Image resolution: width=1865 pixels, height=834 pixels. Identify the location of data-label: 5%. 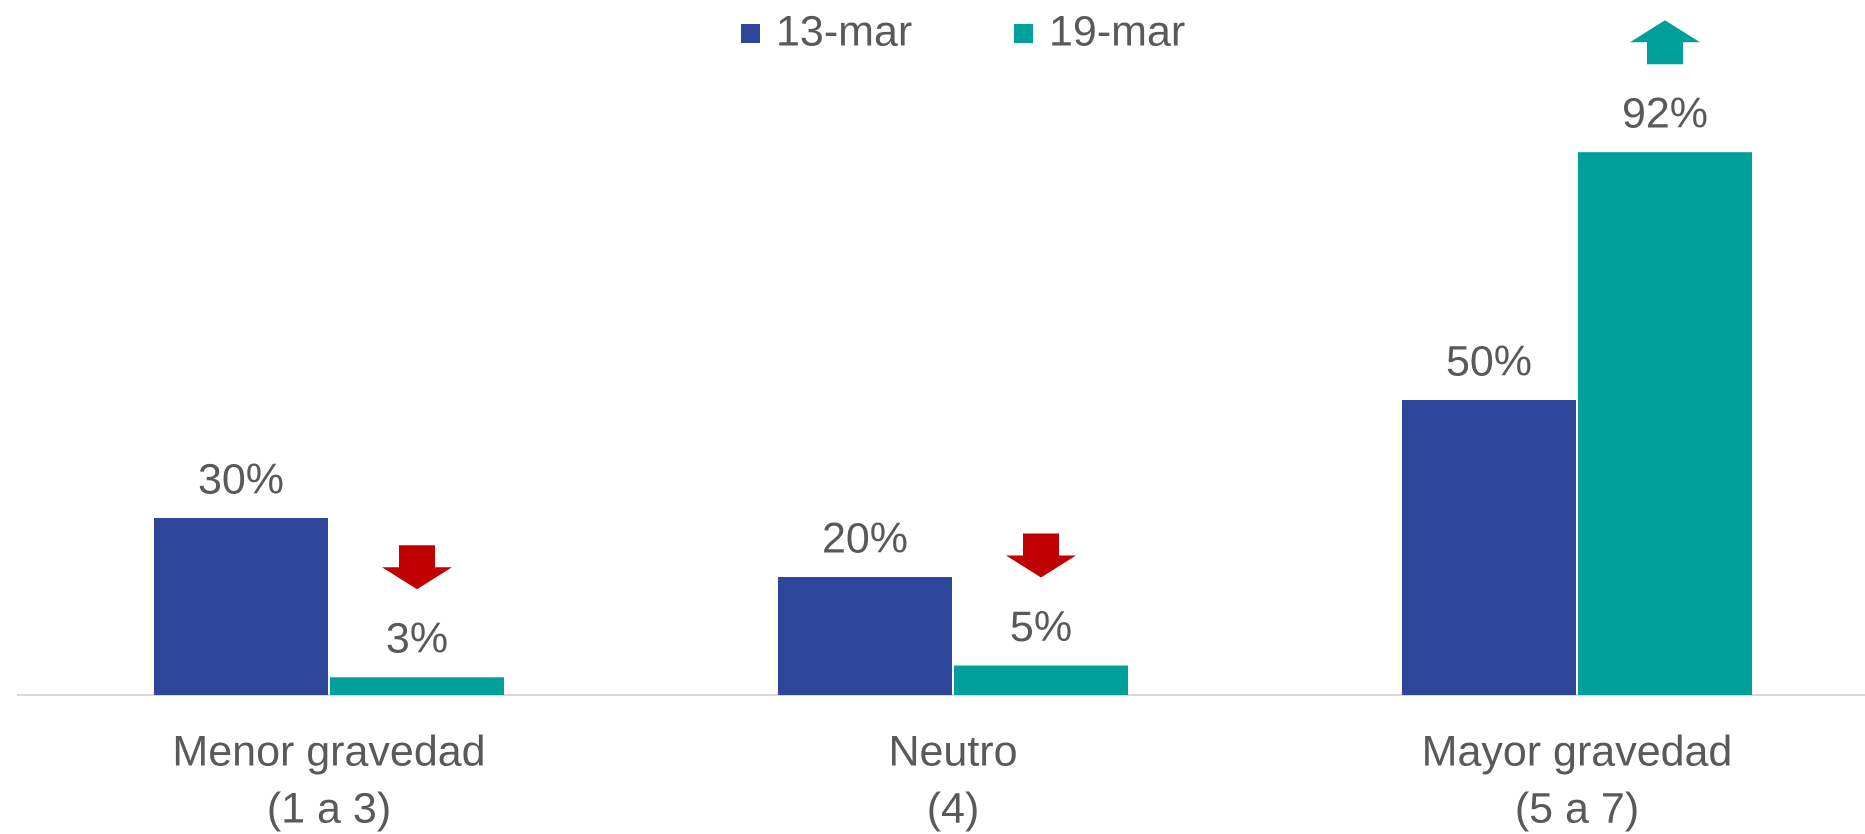
(1041, 627).